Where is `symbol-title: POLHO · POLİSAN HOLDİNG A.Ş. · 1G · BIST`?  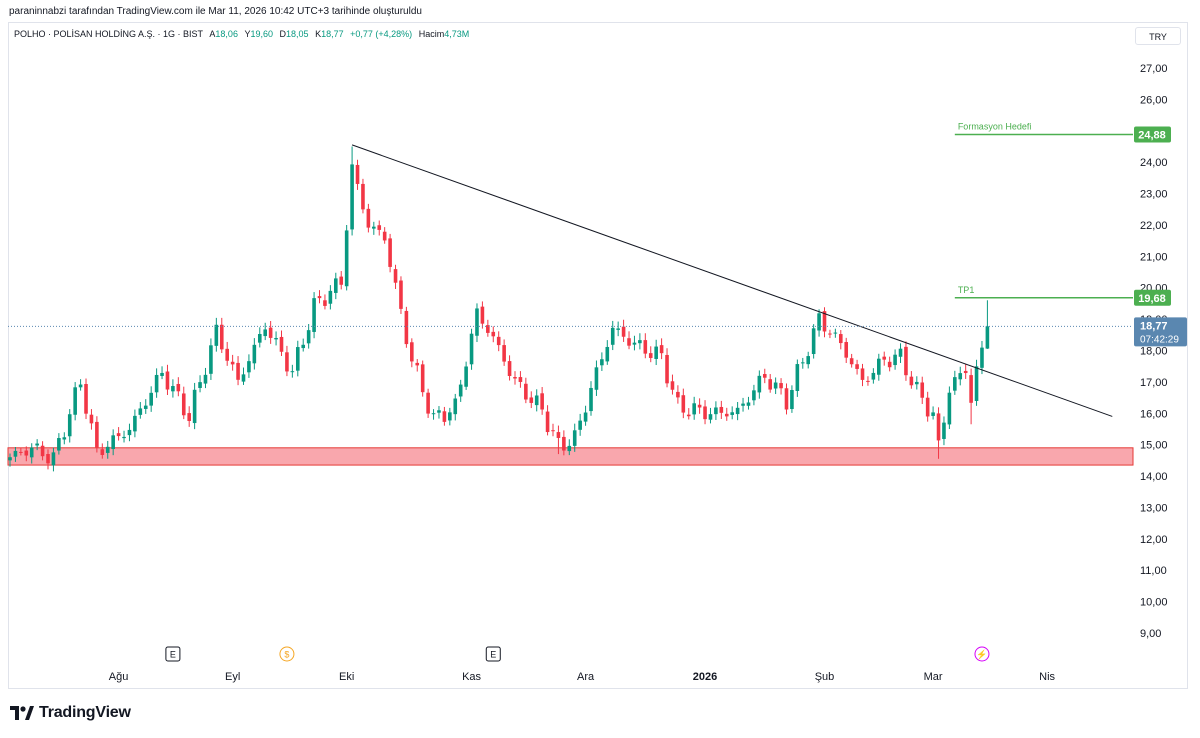 symbol-title: POLHO · POLİSAN HOLDİNG A.Ş. · 1G · BIST is located at coordinates (108, 34).